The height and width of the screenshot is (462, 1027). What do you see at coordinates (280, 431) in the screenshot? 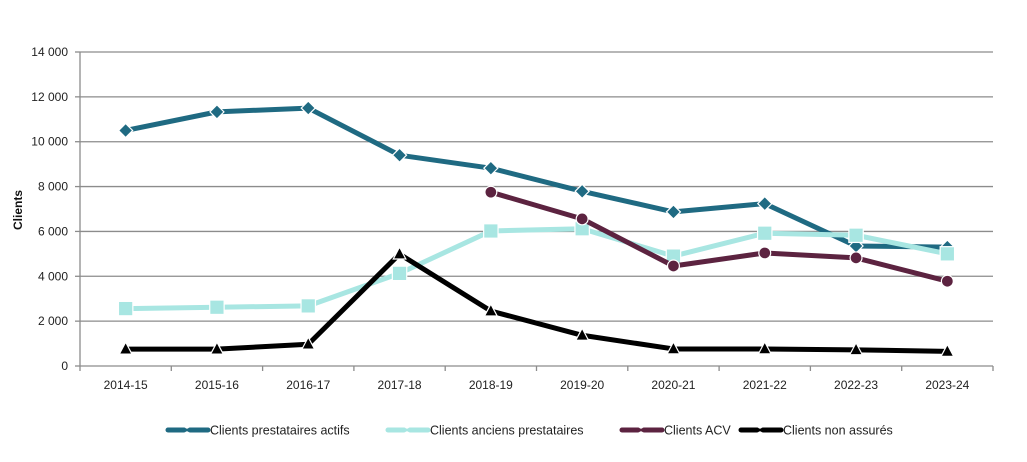
I see `legend-label: Clients prestataires actifs` at bounding box center [280, 431].